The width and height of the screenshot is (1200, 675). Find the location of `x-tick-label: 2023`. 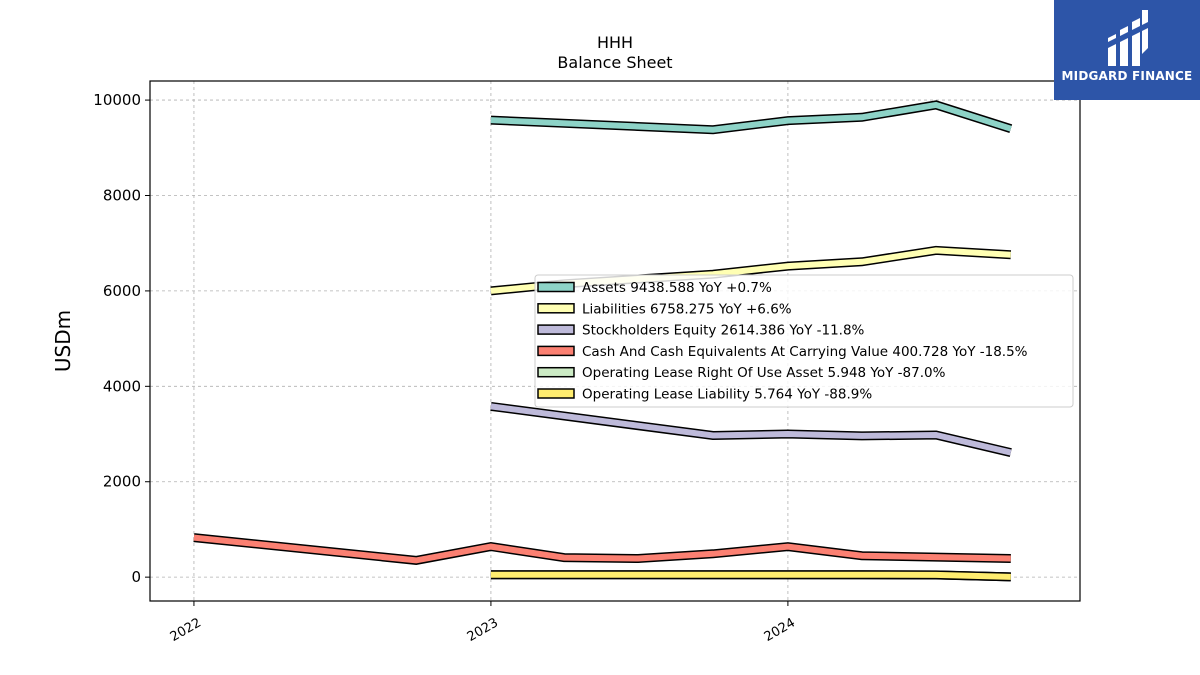

x-tick-label: 2023 is located at coordinates (483, 630).